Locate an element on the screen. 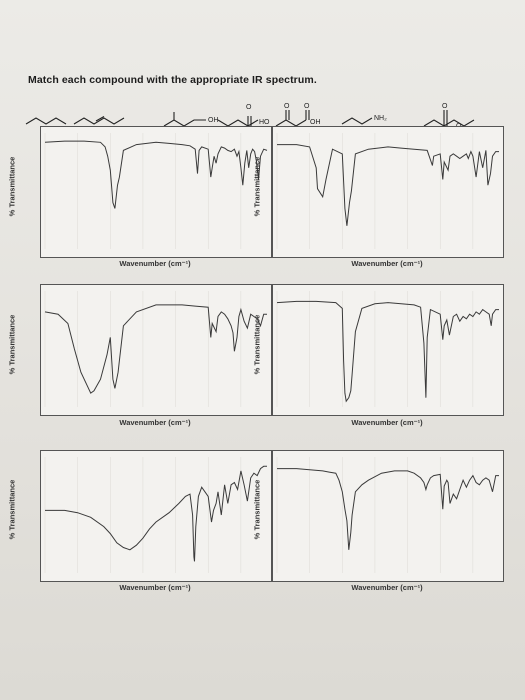 The width and height of the screenshot is (525, 700). ylabel-3: % Transmittance is located at coordinates (12, 344).